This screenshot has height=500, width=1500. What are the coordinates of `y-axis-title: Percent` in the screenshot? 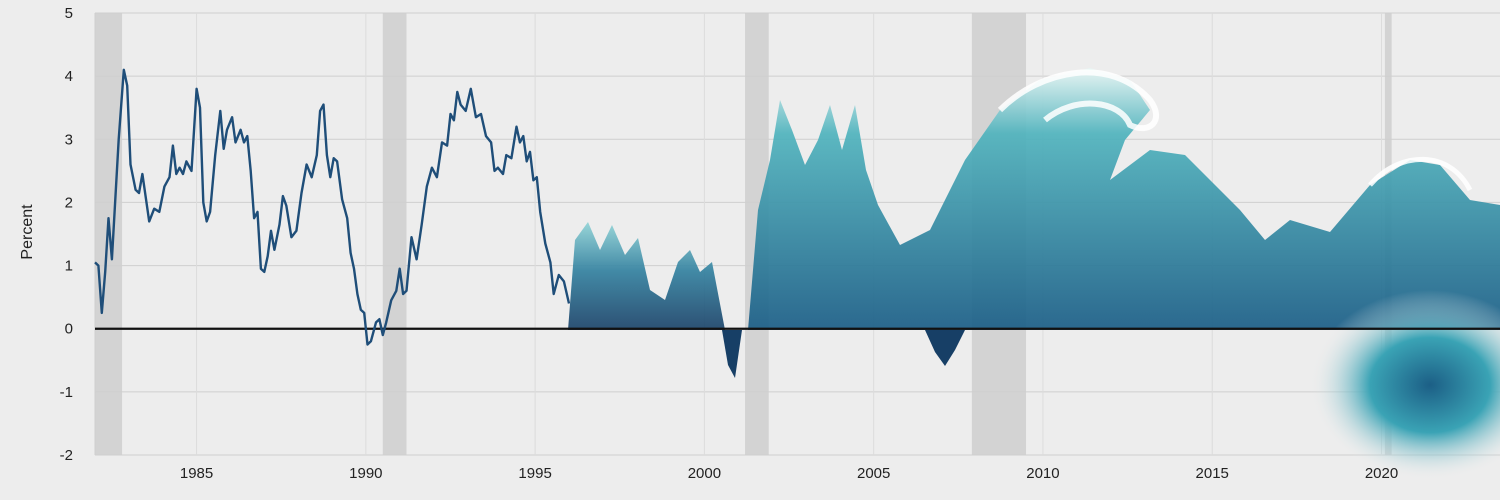 It's located at (27, 232).